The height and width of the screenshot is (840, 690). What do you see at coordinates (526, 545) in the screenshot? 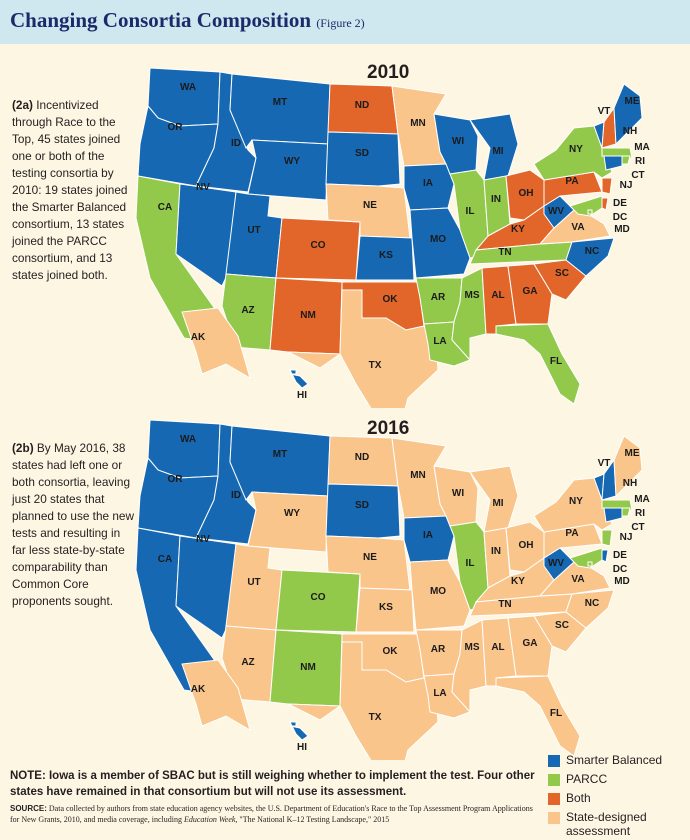
I see `state-label-oh: OH` at bounding box center [526, 545].